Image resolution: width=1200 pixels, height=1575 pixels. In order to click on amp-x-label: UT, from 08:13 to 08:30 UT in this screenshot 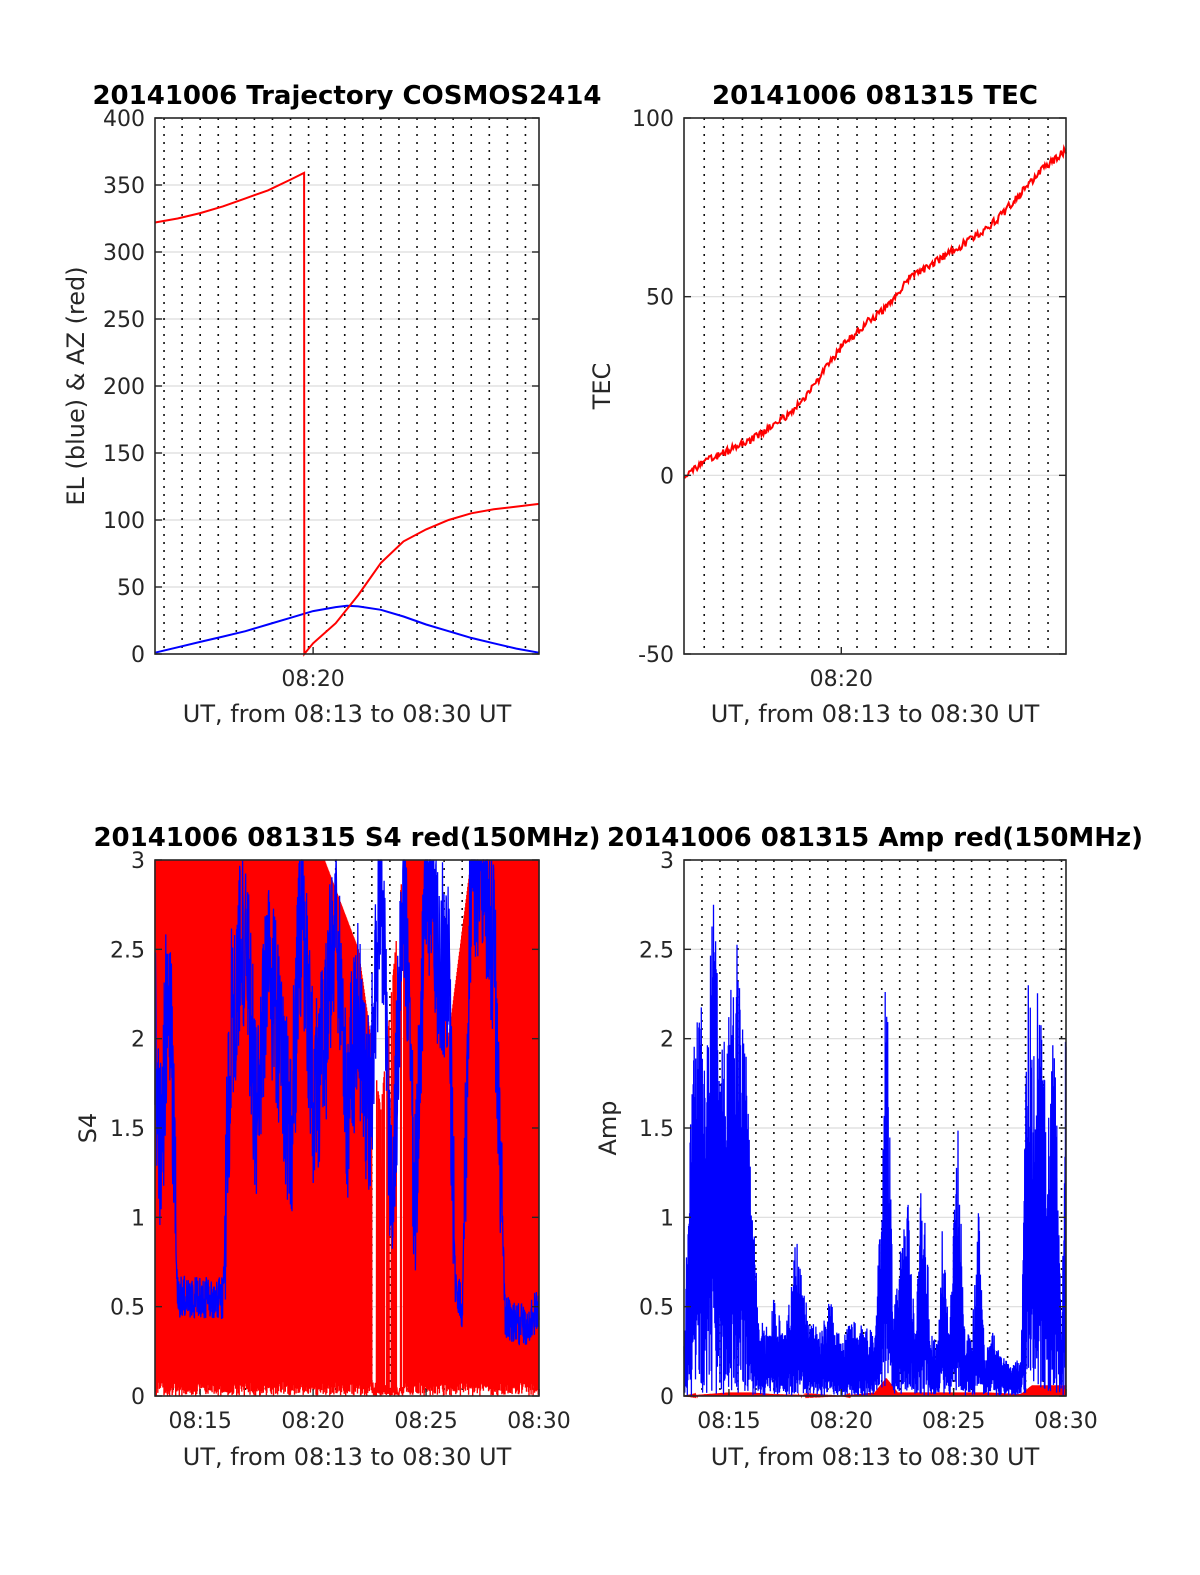, I will do `click(875, 1457)`.